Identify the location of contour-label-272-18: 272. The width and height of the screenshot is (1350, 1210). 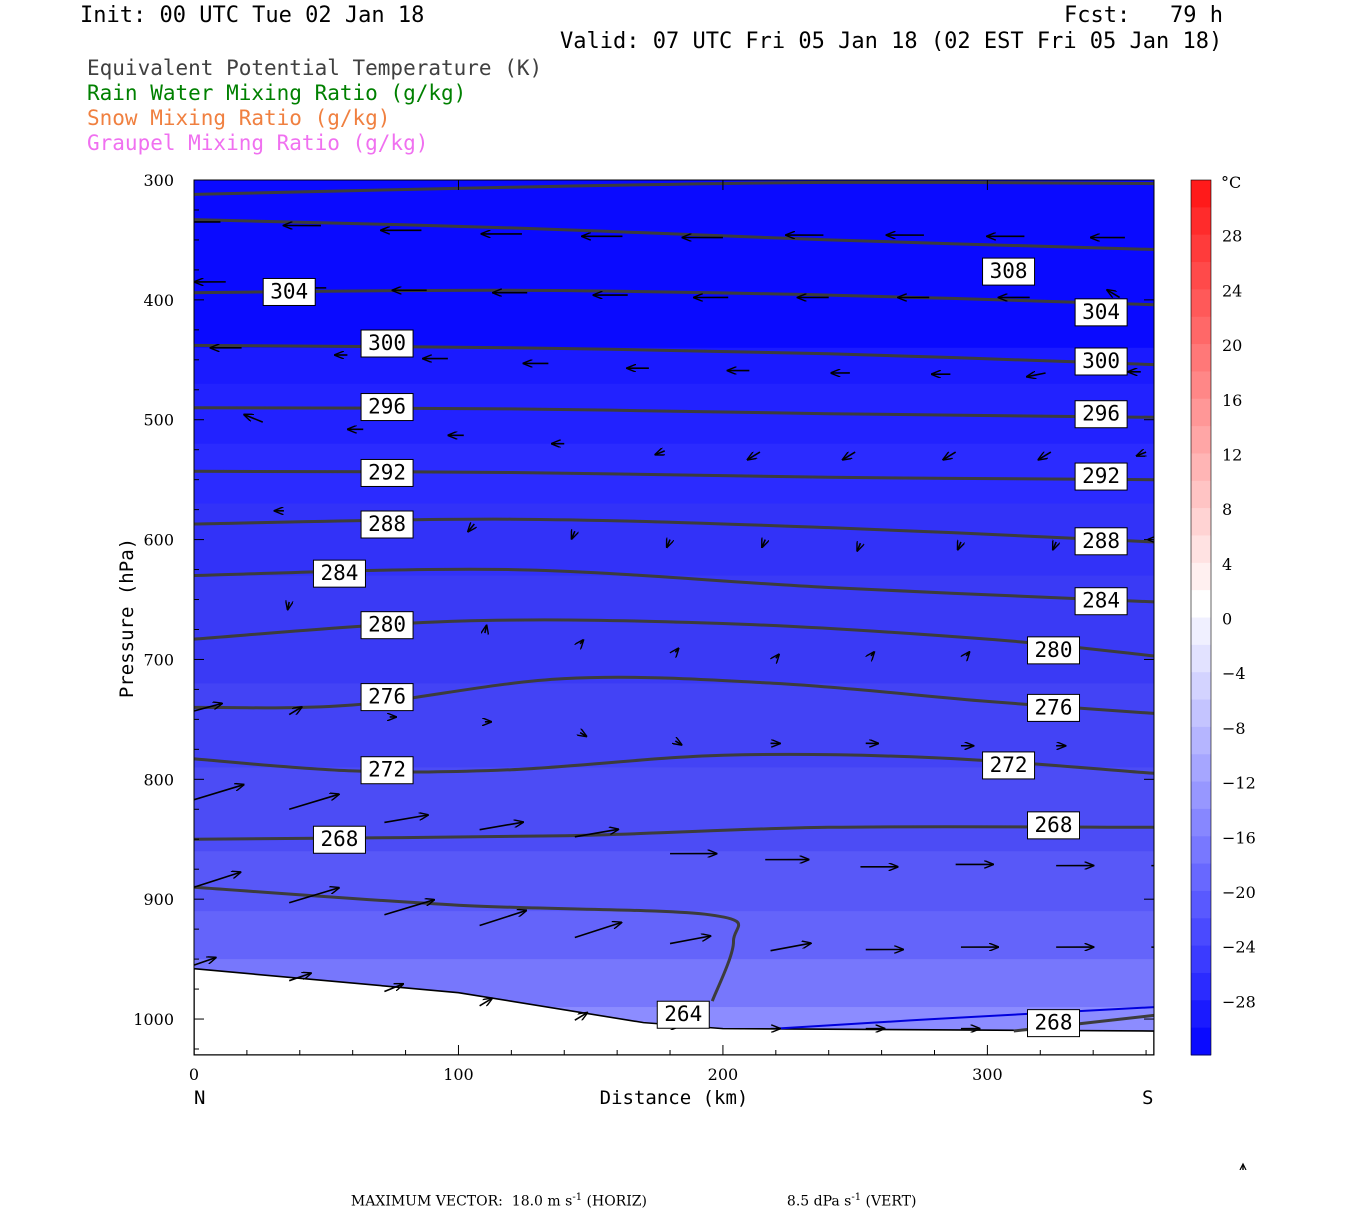
(1009, 765).